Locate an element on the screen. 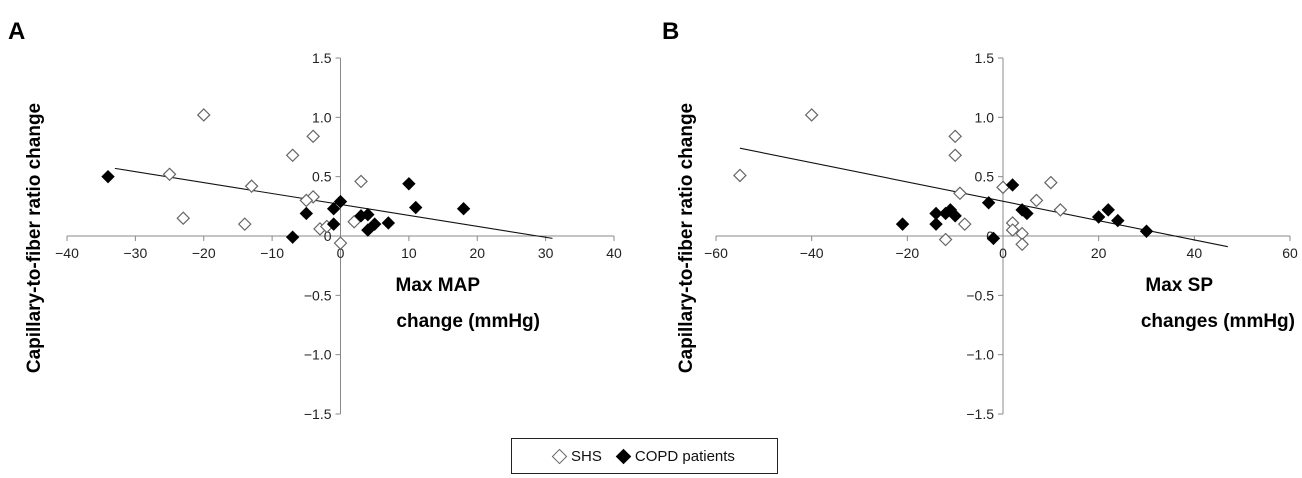  panel-a-x-axis-label-line2: change (mmHg) is located at coordinates (468, 321).